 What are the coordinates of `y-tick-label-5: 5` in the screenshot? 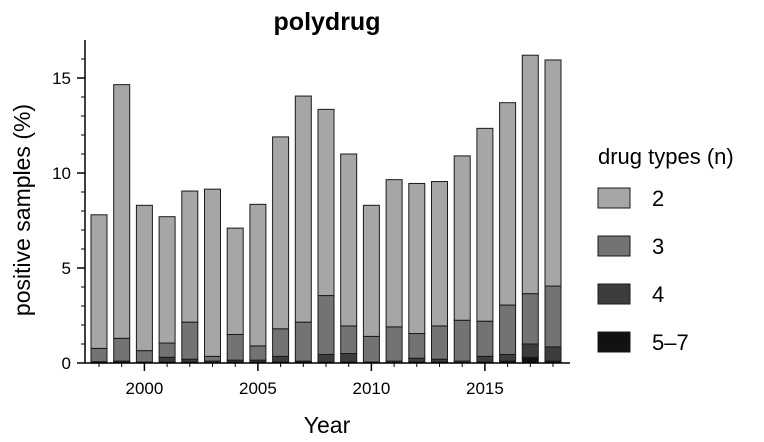 It's located at (66, 268).